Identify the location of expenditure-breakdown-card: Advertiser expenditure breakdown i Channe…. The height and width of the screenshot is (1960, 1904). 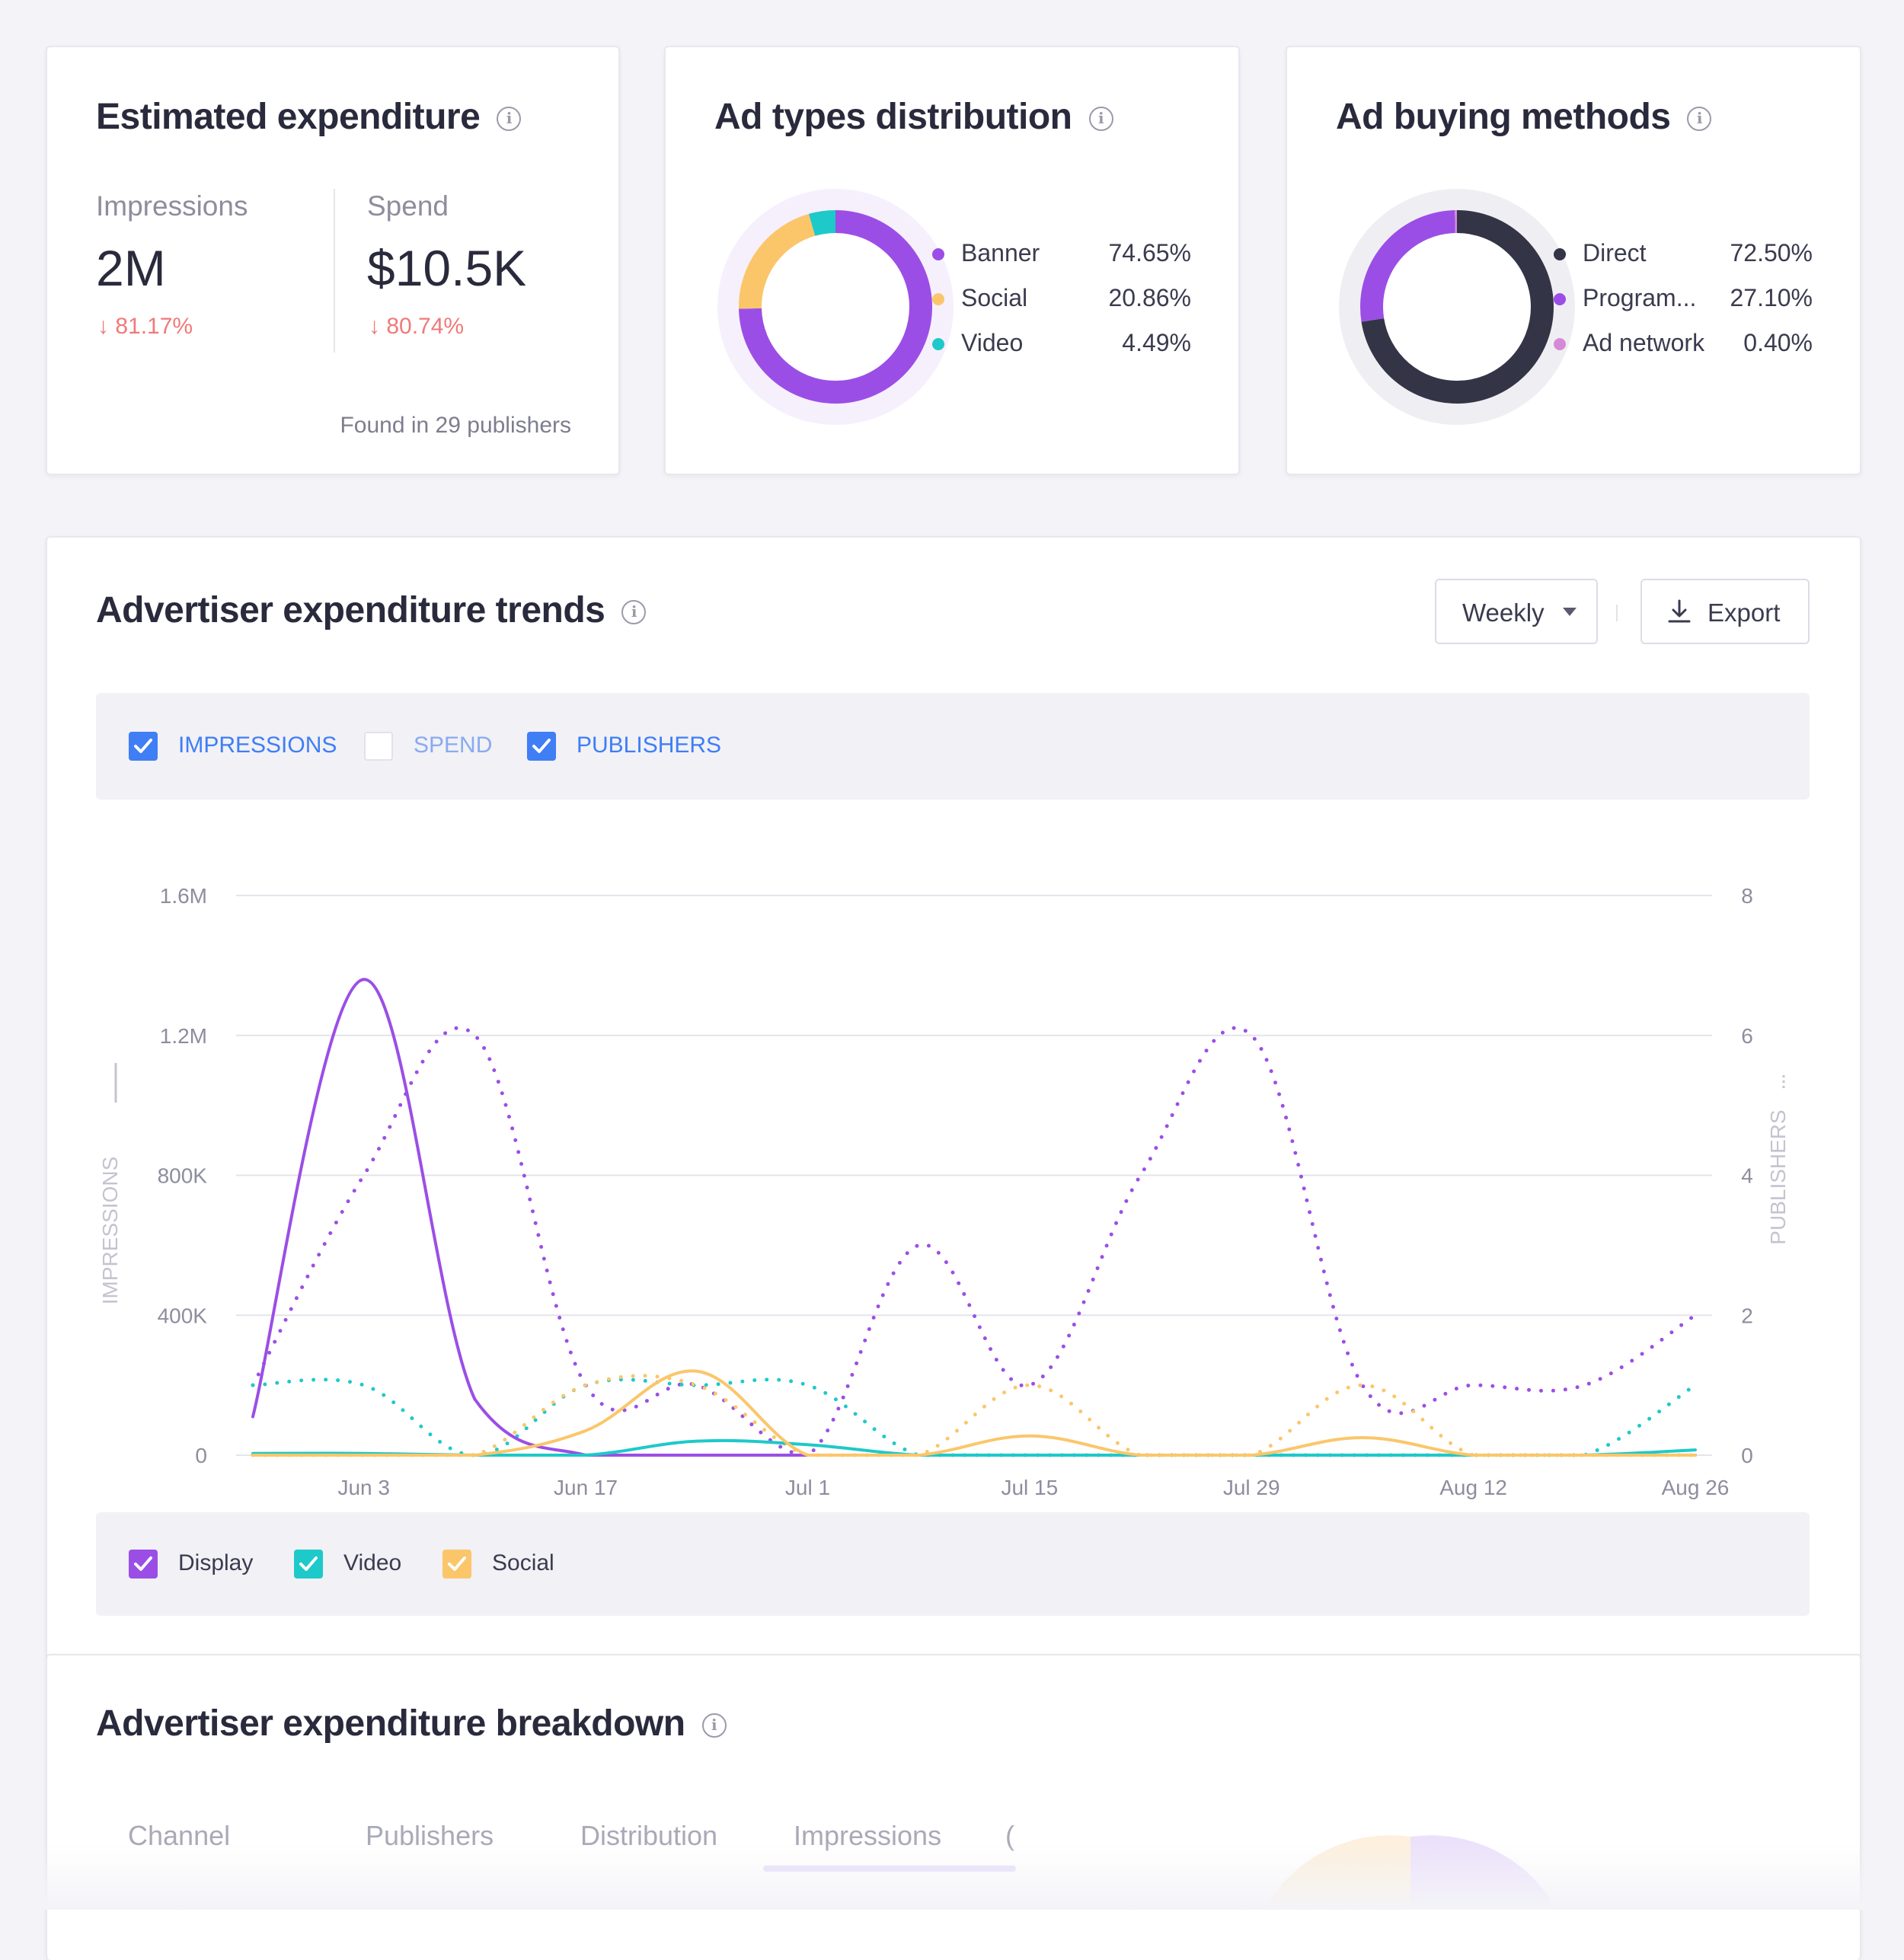
(954, 1807).